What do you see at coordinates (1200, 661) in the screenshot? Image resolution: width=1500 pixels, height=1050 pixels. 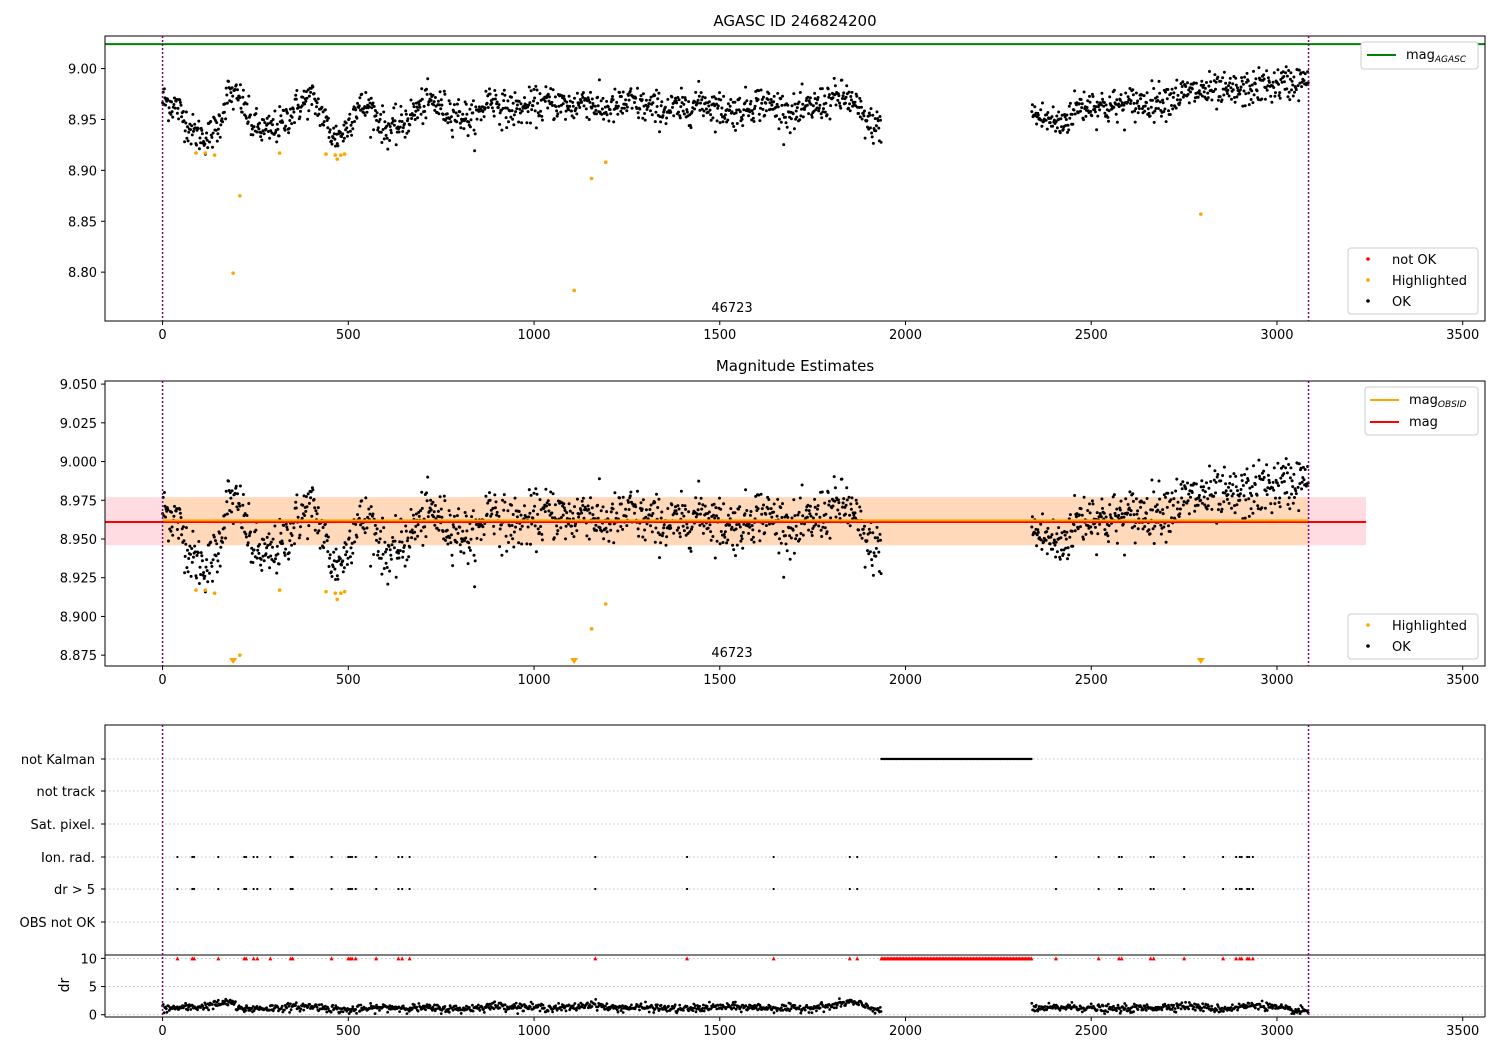 I see `offscale-marker` at bounding box center [1200, 661].